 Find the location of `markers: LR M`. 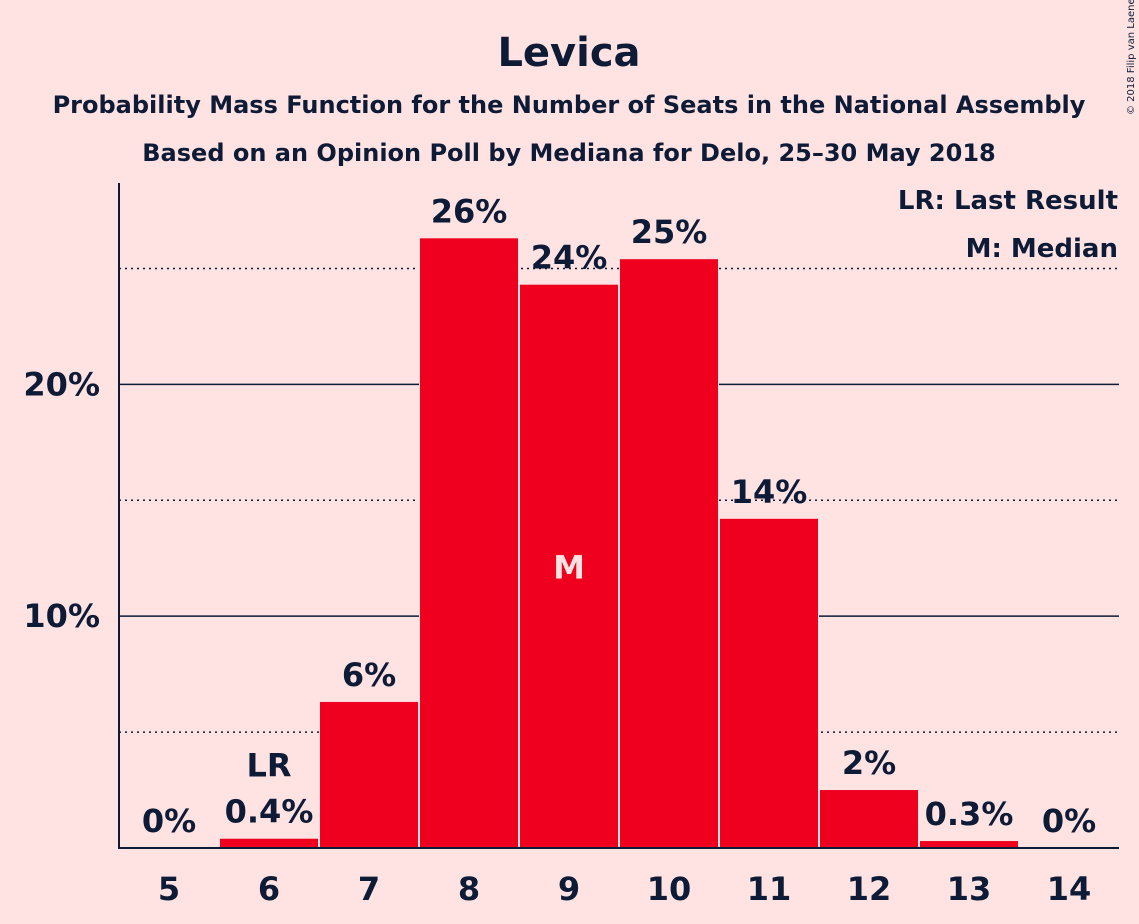

markers: LR M is located at coordinates (415, 666).